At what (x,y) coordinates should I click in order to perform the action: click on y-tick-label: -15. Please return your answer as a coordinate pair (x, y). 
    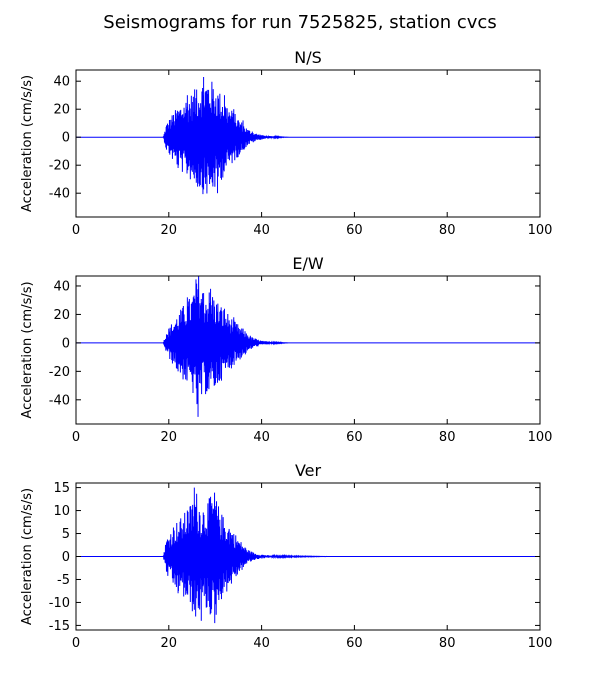
    Looking at the image, I should click on (59, 626).